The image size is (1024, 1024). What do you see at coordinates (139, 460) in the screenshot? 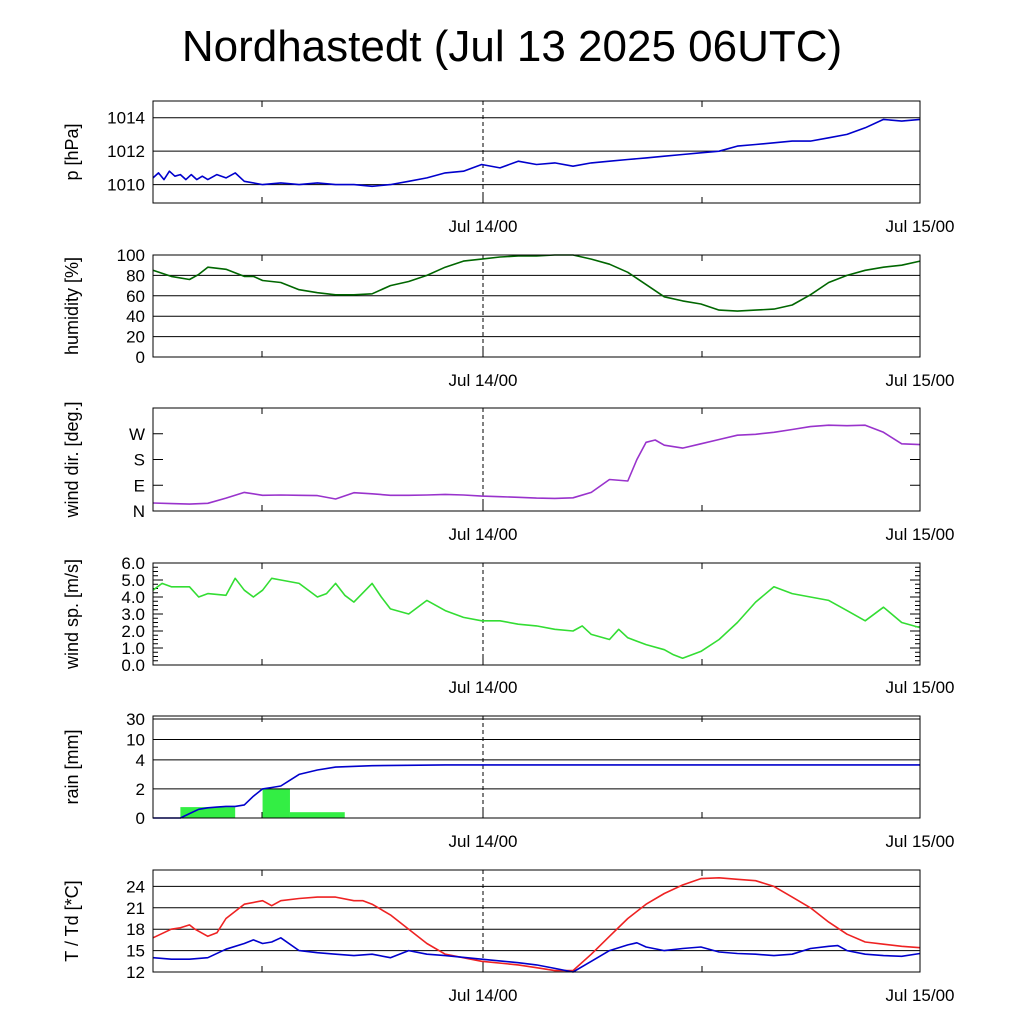
I see `ytick-label-2: S` at bounding box center [139, 460].